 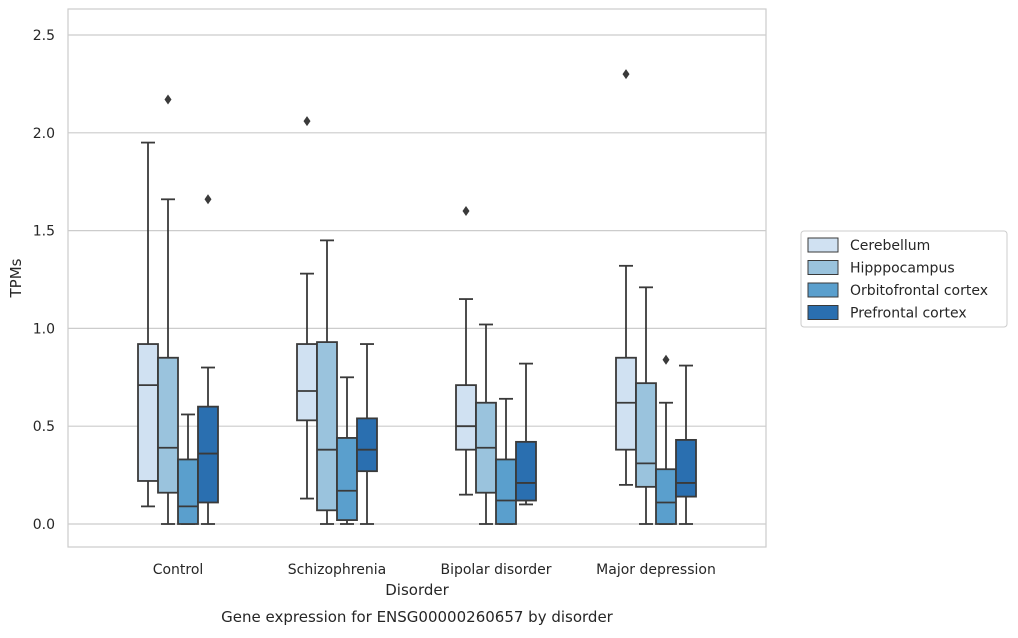 What do you see at coordinates (495, 570) in the screenshot?
I see `x-tick-label: Bipolar disorder` at bounding box center [495, 570].